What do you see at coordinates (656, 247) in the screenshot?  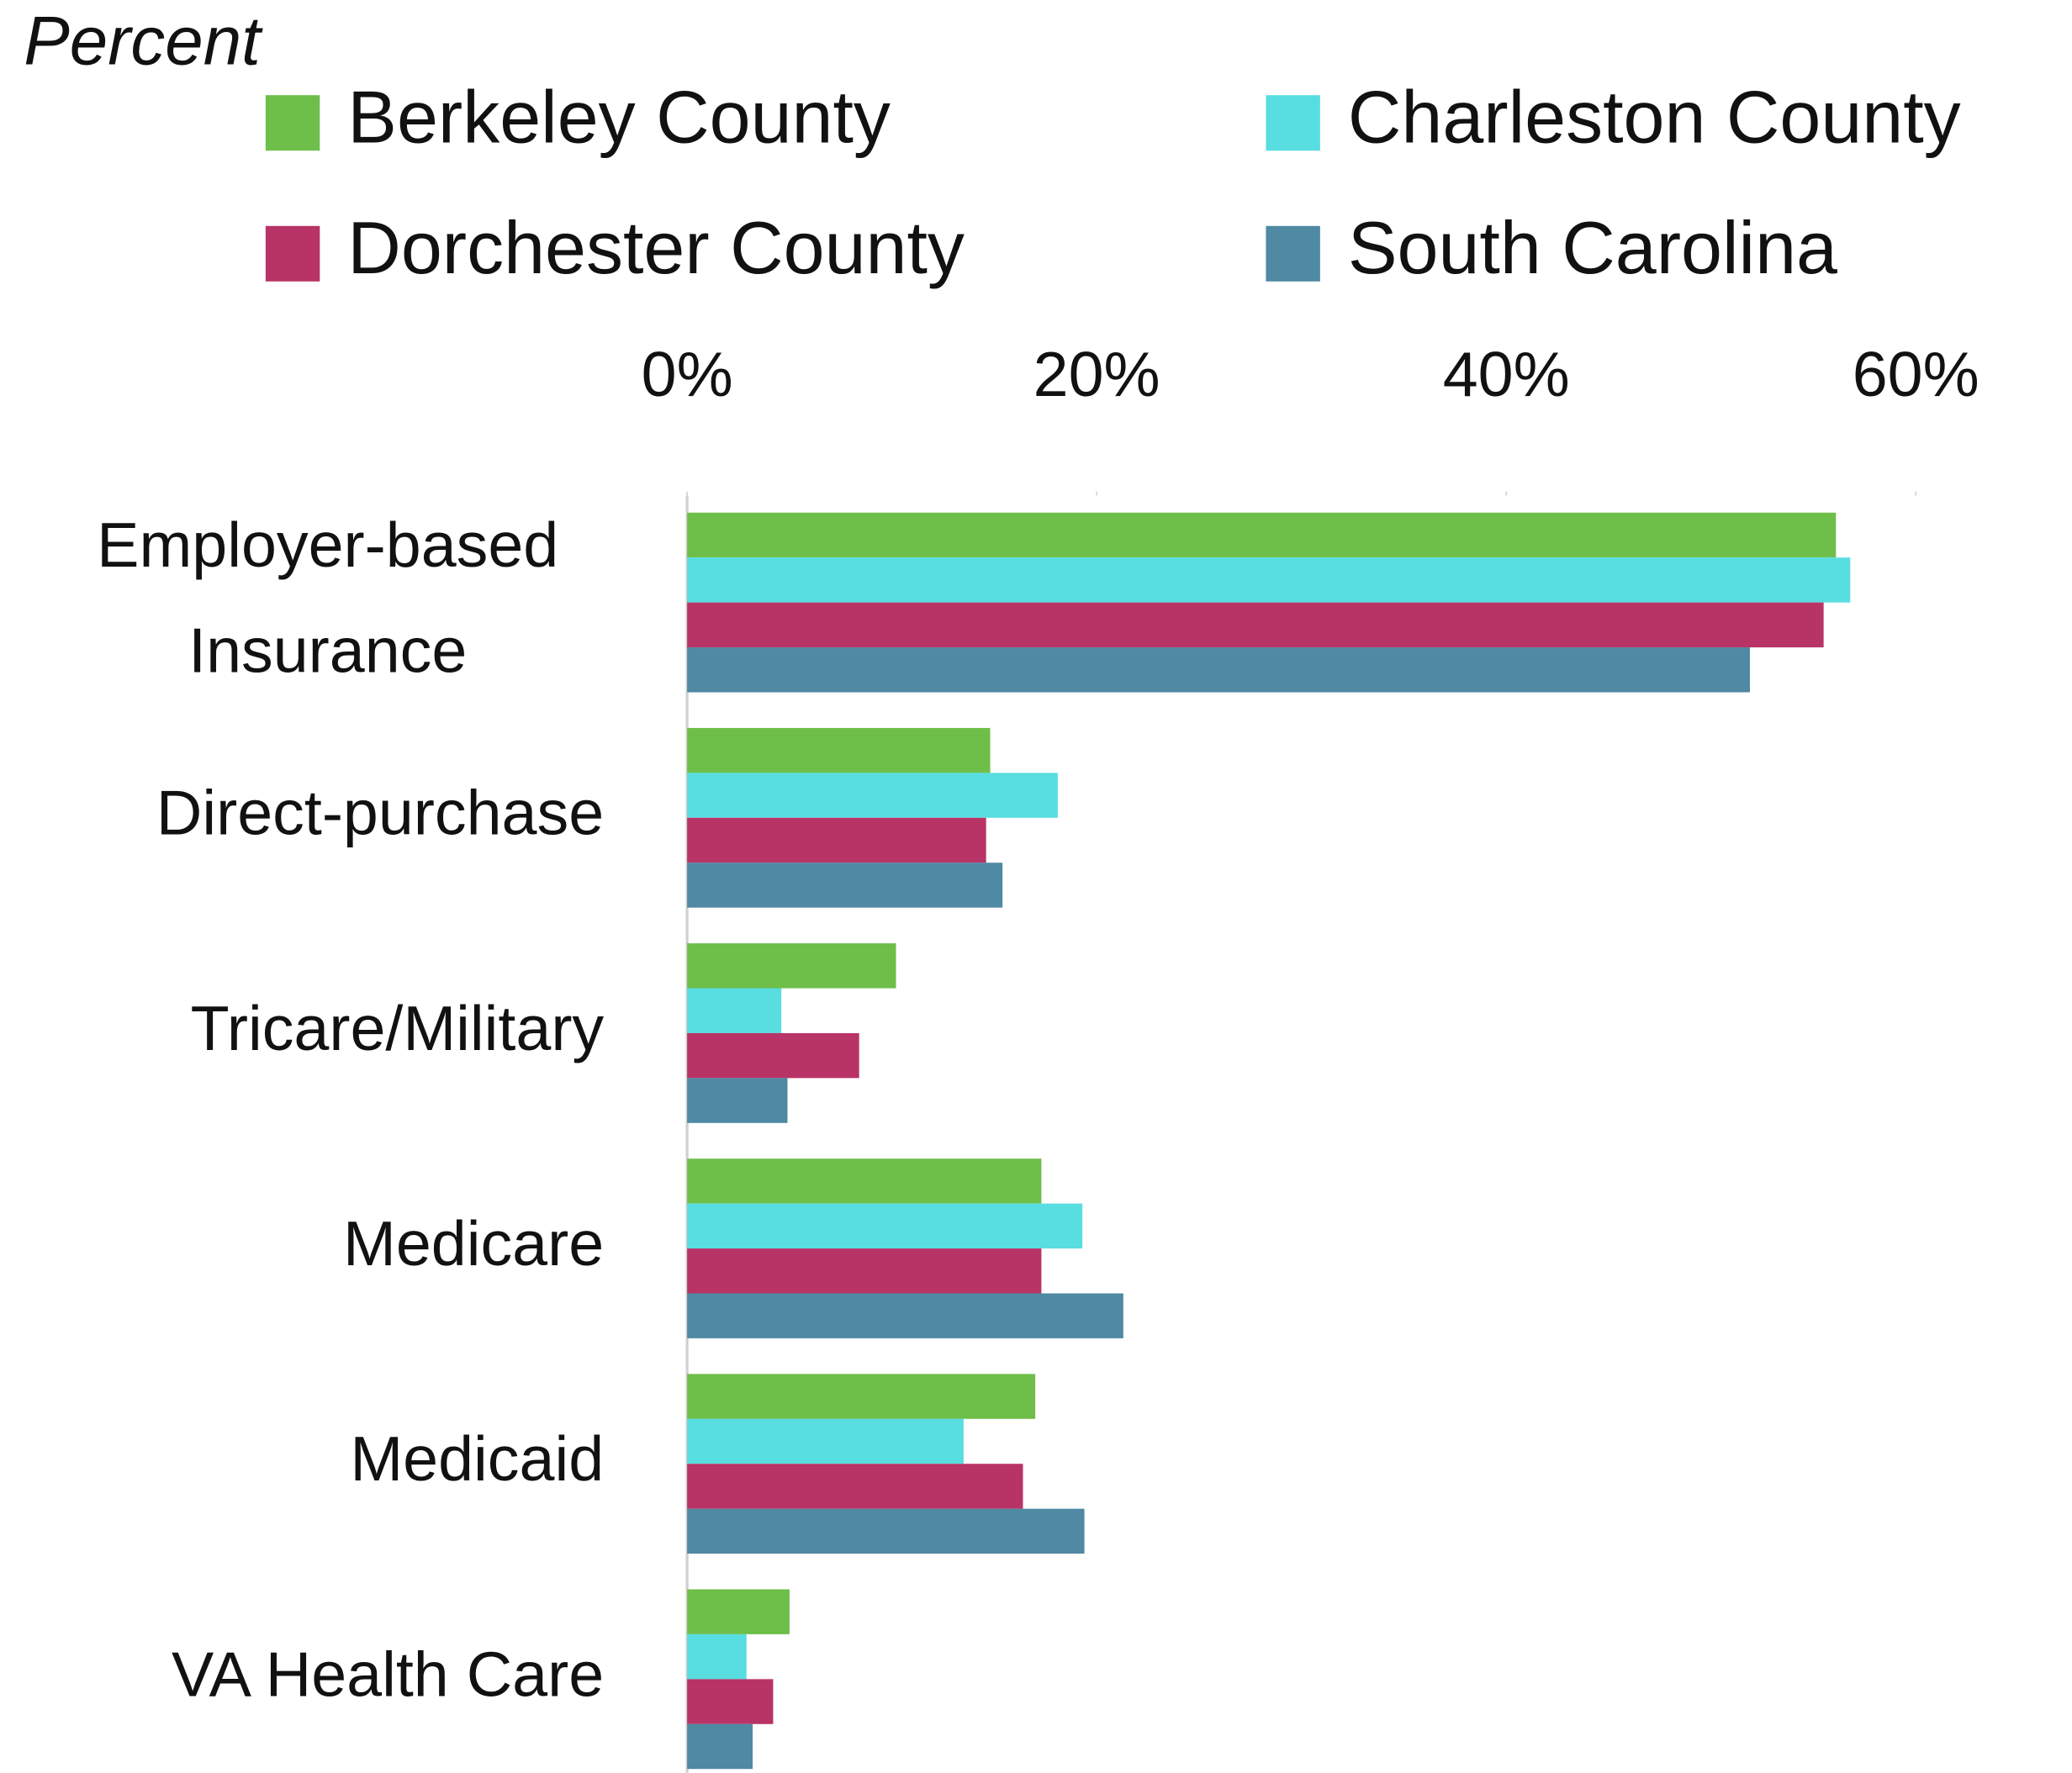 I see `legend-label: Dorchester County` at bounding box center [656, 247].